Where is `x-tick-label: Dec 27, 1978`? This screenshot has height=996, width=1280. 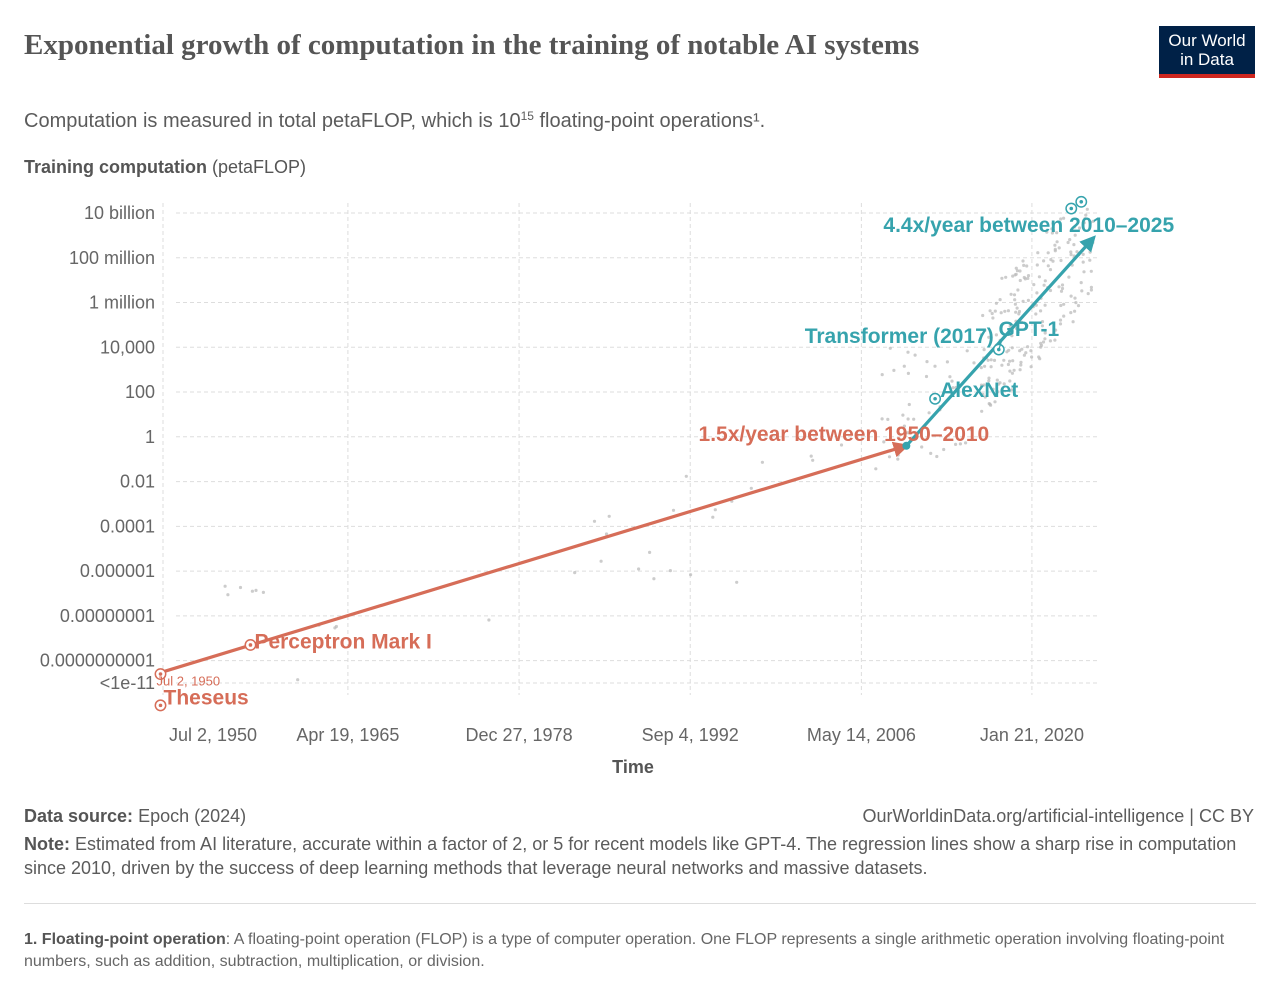
x-tick-label: Dec 27, 1978 is located at coordinates (519, 735).